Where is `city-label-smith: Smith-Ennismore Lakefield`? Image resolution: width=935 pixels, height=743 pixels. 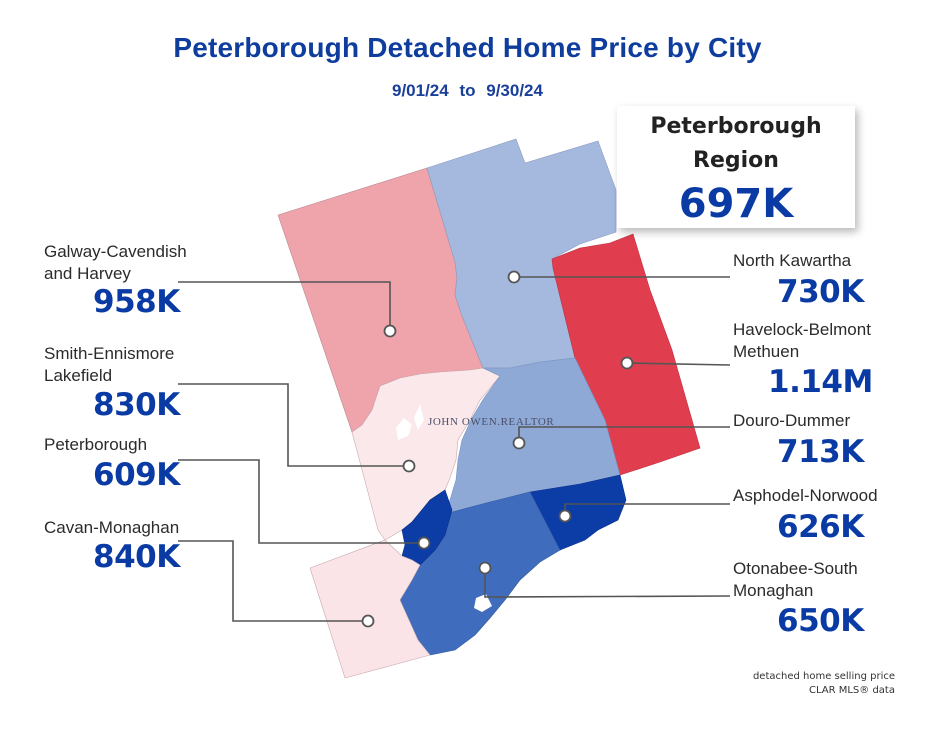 city-label-smith: Smith-Ennismore Lakefield is located at coordinates (109, 364).